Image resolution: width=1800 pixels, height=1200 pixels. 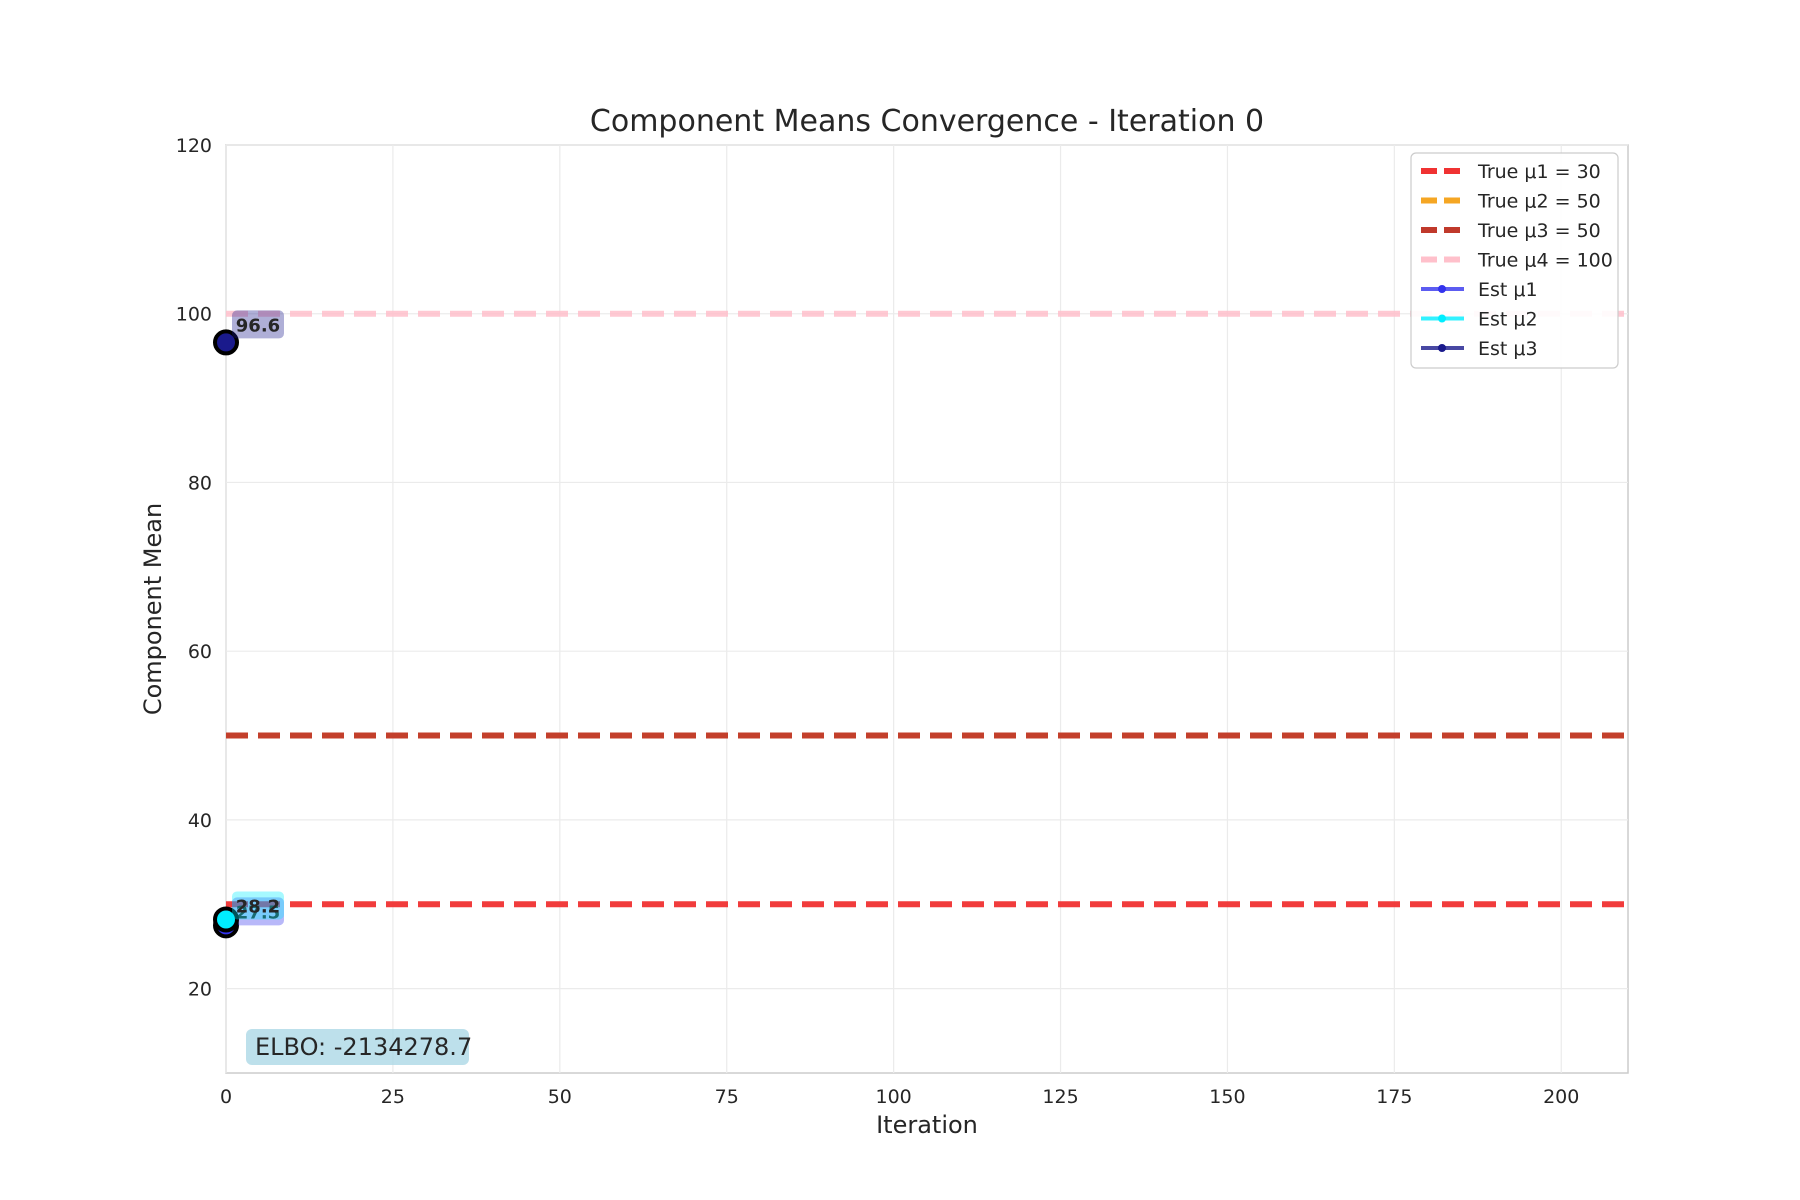 I want to click on value-label: 28.2, so click(x=258, y=906).